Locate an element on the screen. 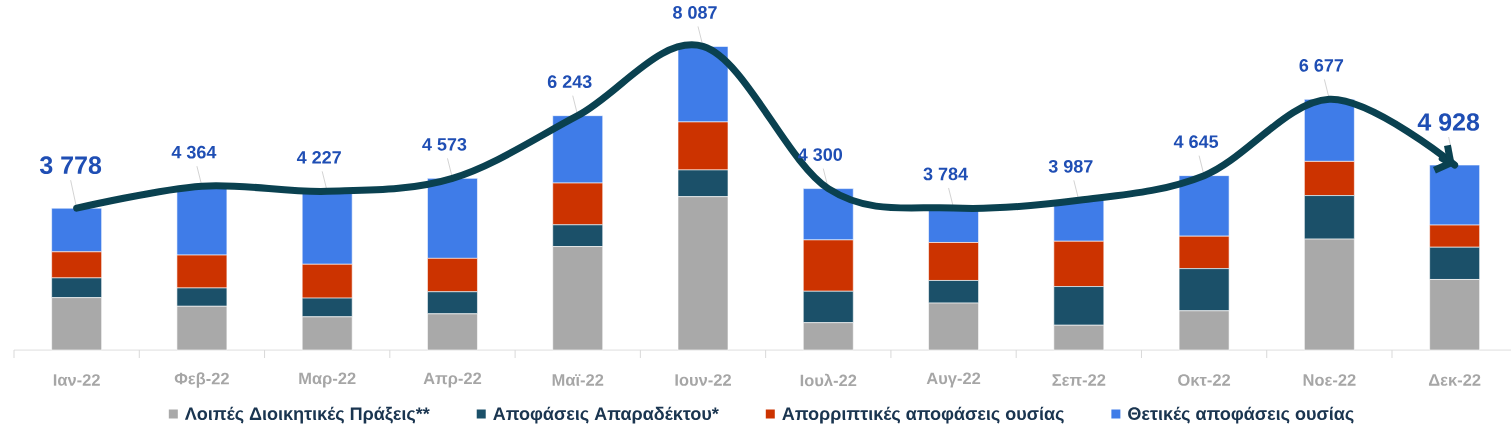 The height and width of the screenshot is (426, 1511). x-tick-label: Αυγ-22 is located at coordinates (953, 380).